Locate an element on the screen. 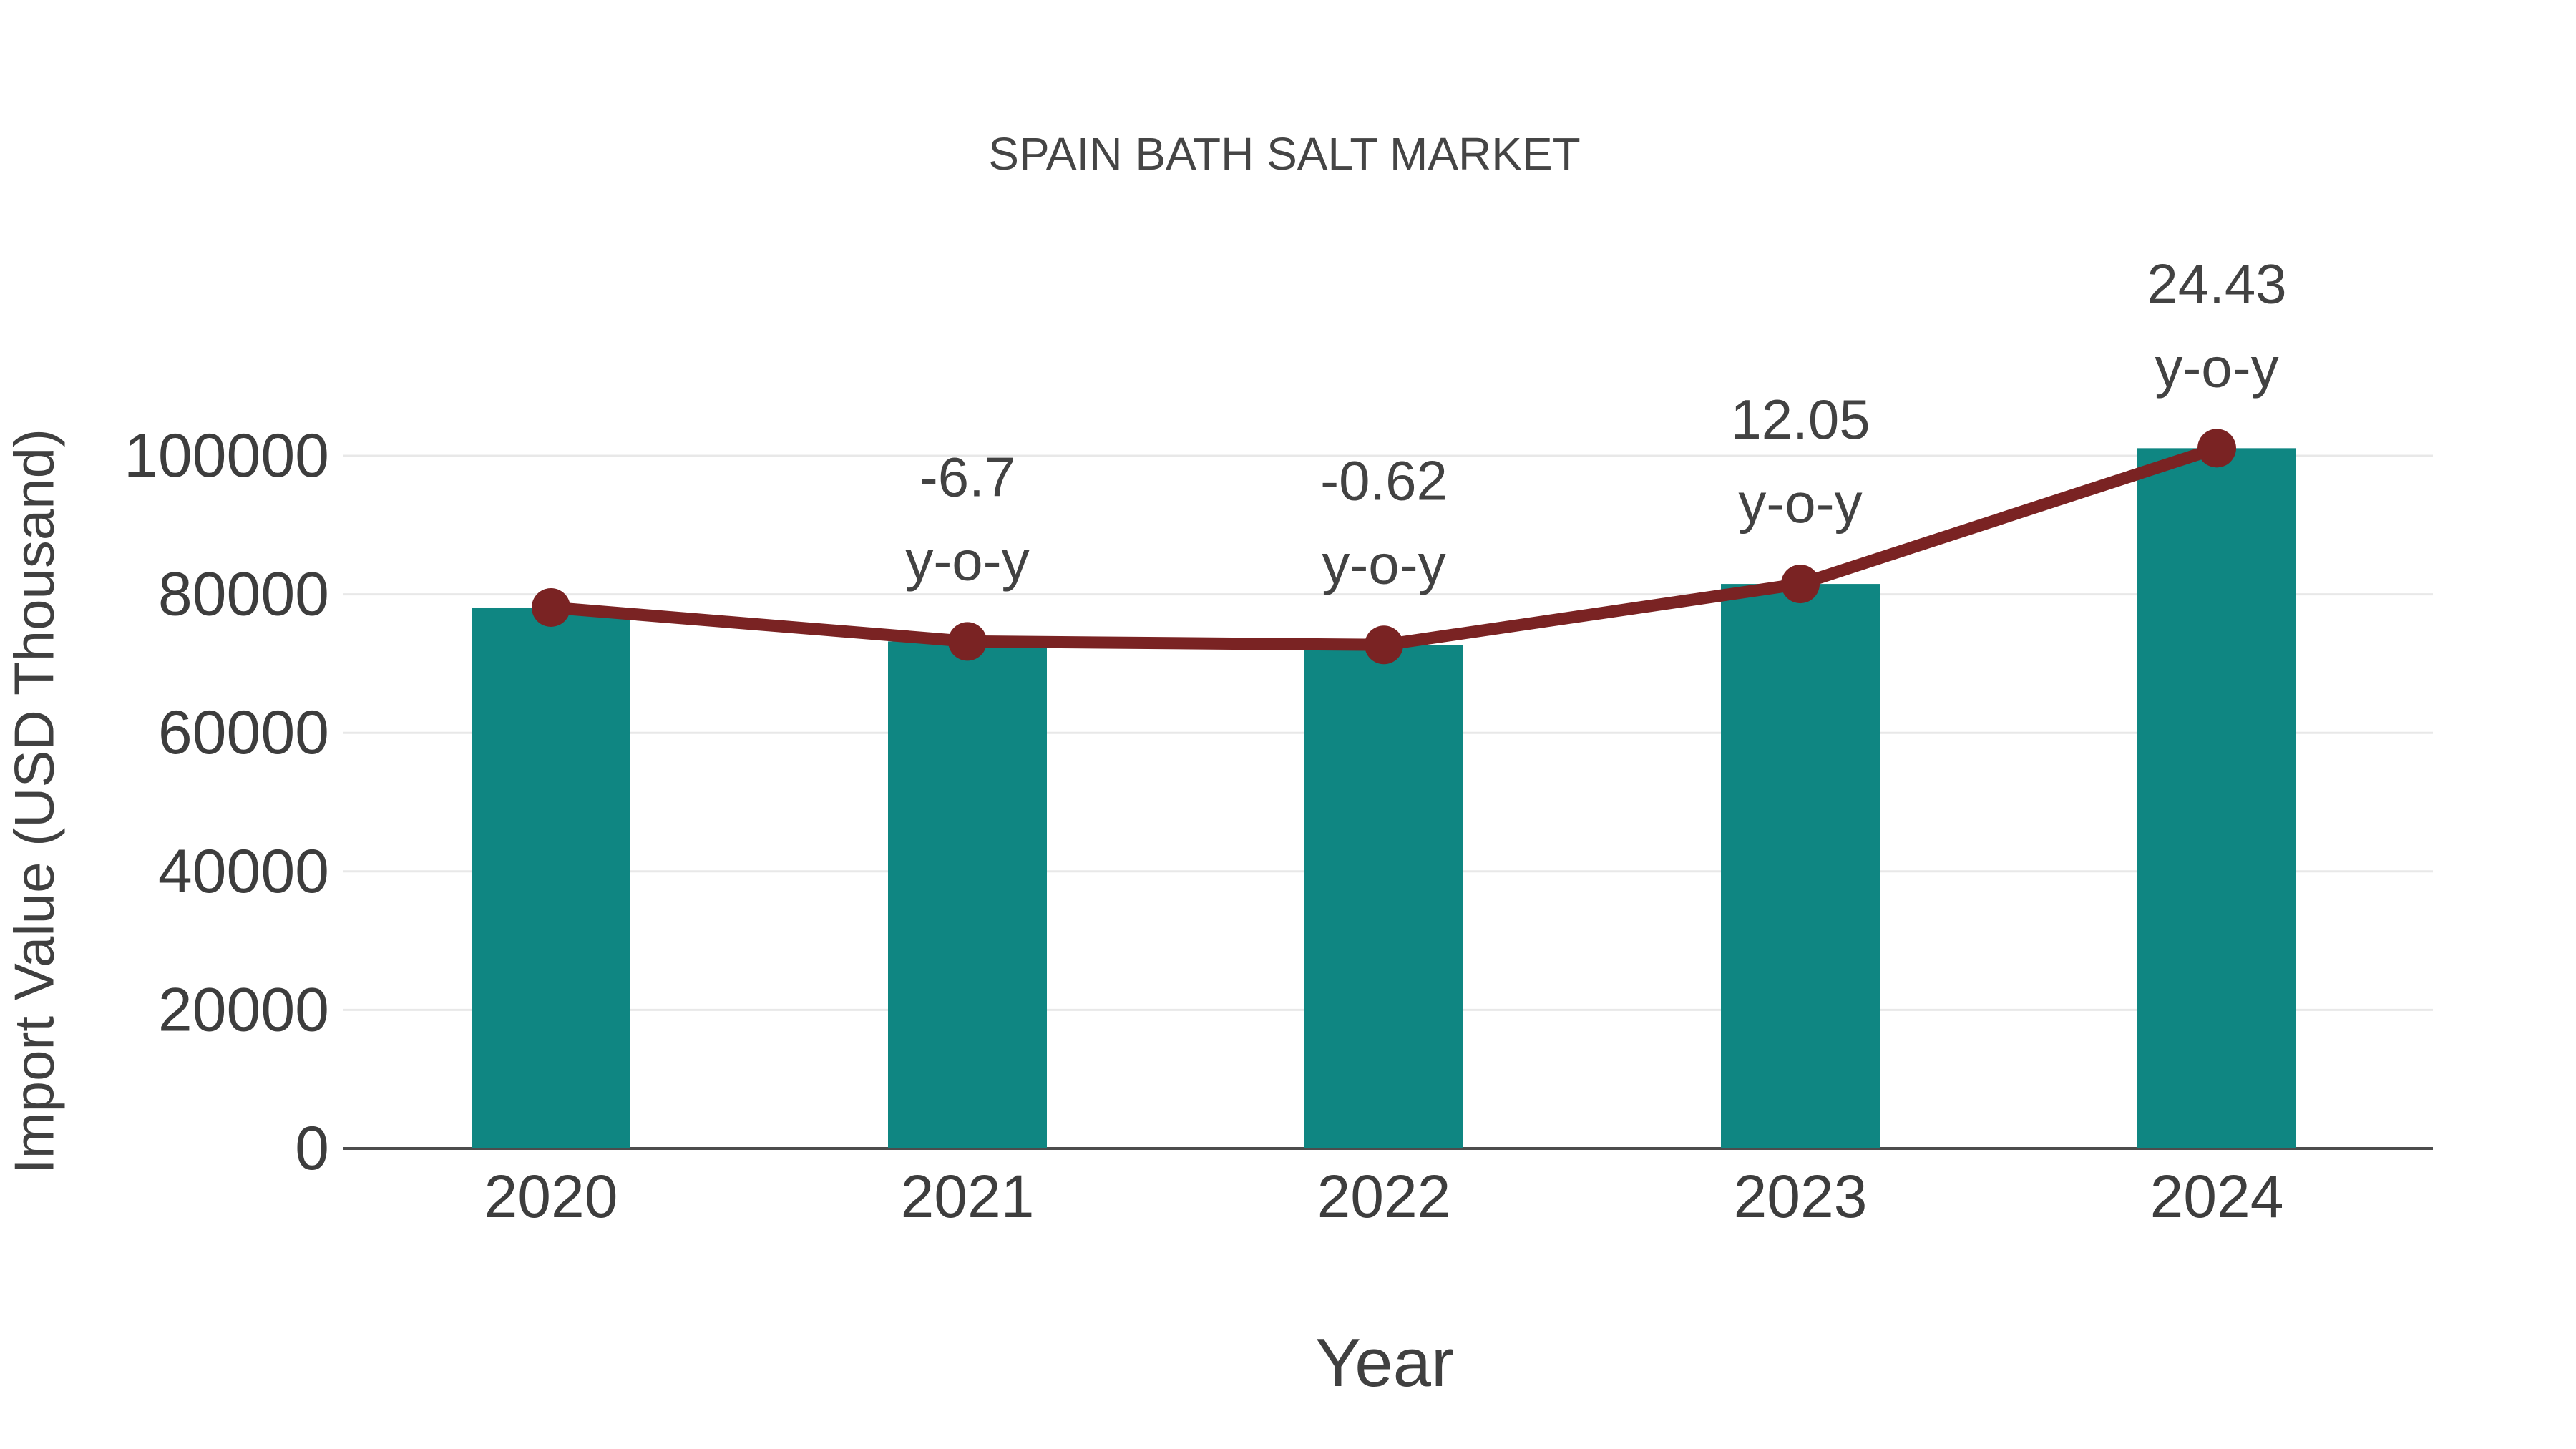  marker-2021 is located at coordinates (967, 641).